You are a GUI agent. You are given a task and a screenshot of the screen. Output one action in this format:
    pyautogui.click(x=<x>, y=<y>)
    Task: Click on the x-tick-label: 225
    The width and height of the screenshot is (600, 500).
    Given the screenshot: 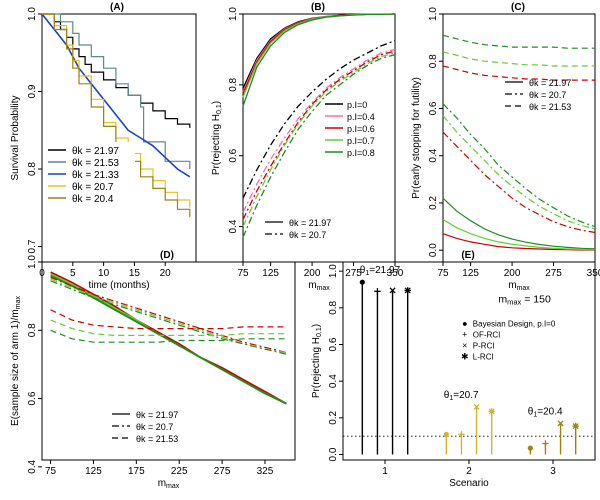 What is the action you would take?
    pyautogui.click(x=179, y=471)
    